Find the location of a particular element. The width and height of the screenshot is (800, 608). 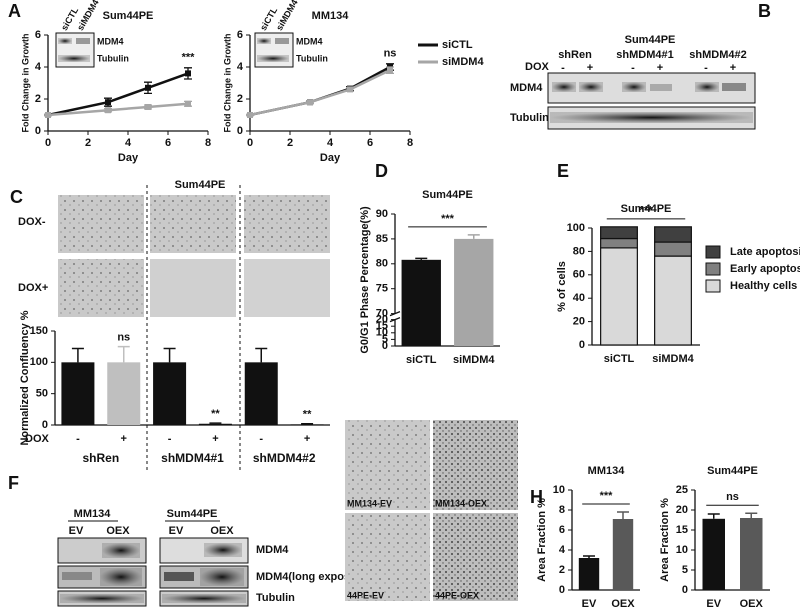

y-tick-label: 8 is located at coordinates (562, 510).